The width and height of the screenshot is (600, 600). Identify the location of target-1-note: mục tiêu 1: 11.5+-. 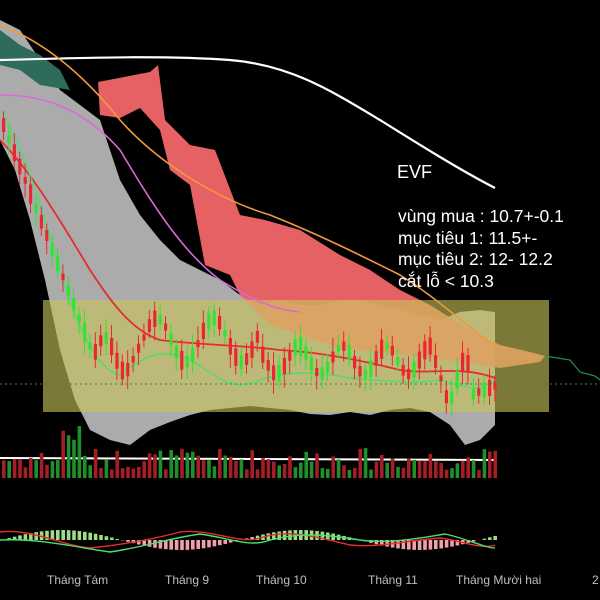
(468, 238).